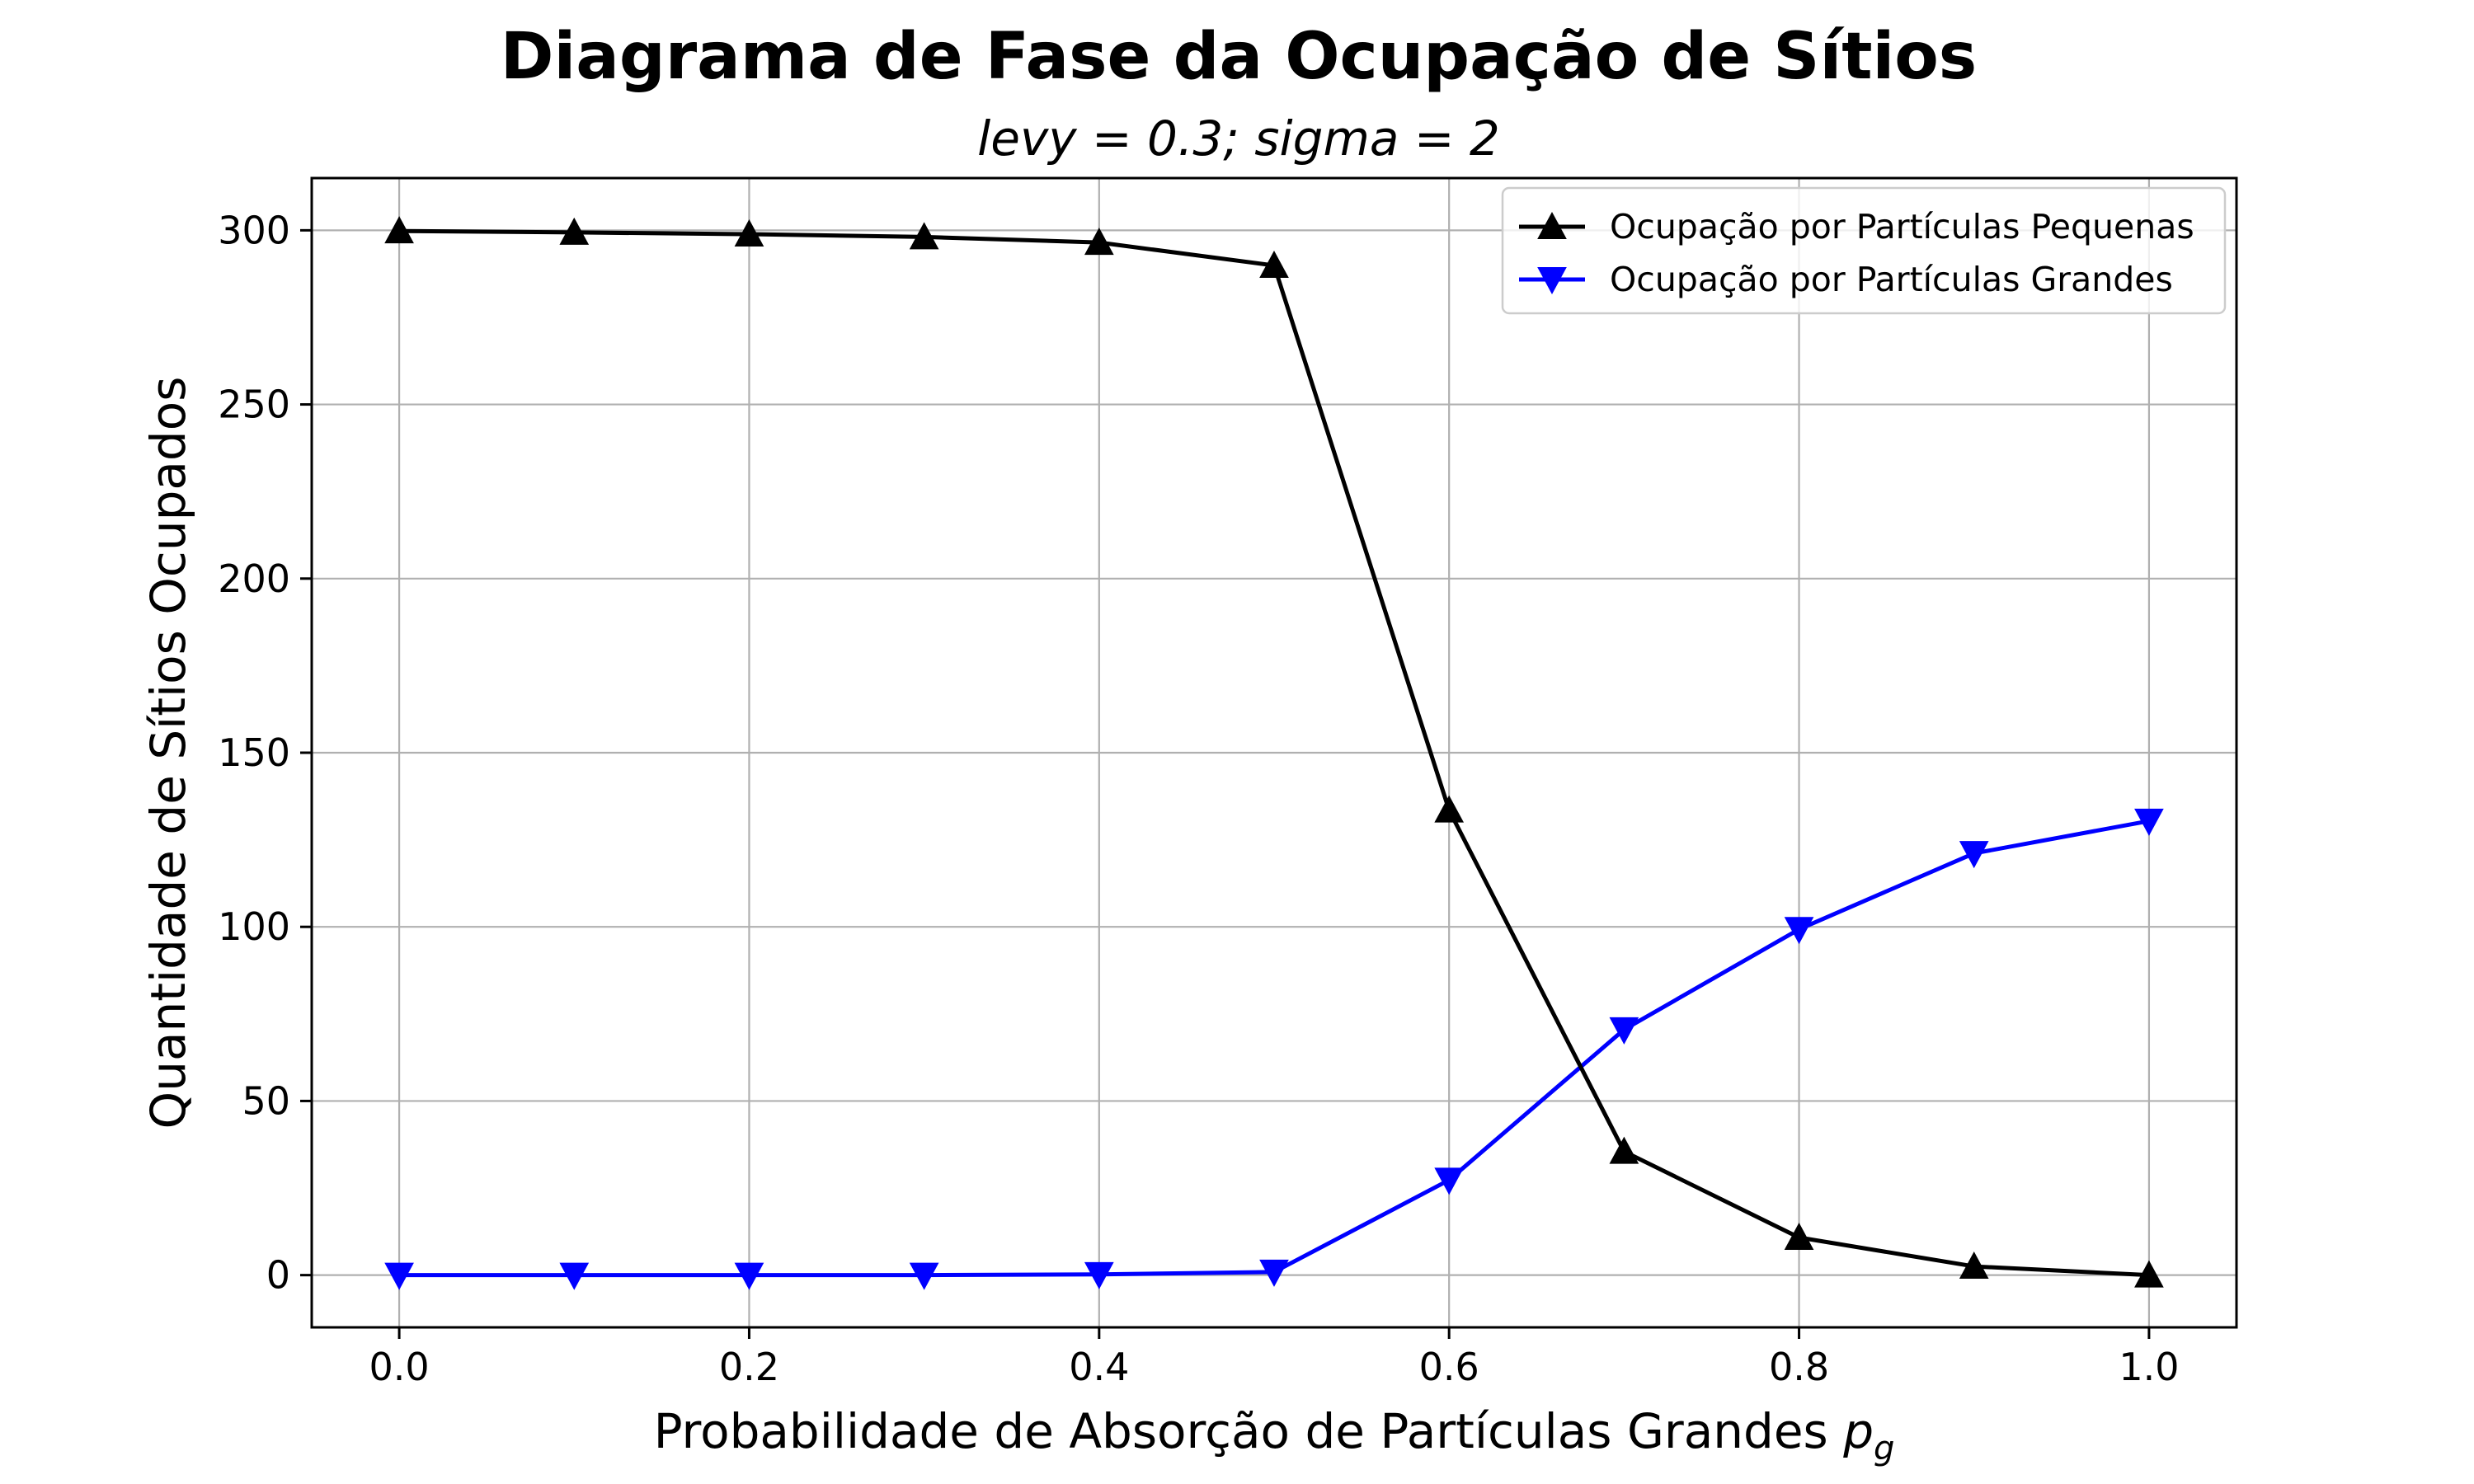  Describe the element at coordinates (2149, 1367) in the screenshot. I see `x-tick-label: 1.0` at that location.